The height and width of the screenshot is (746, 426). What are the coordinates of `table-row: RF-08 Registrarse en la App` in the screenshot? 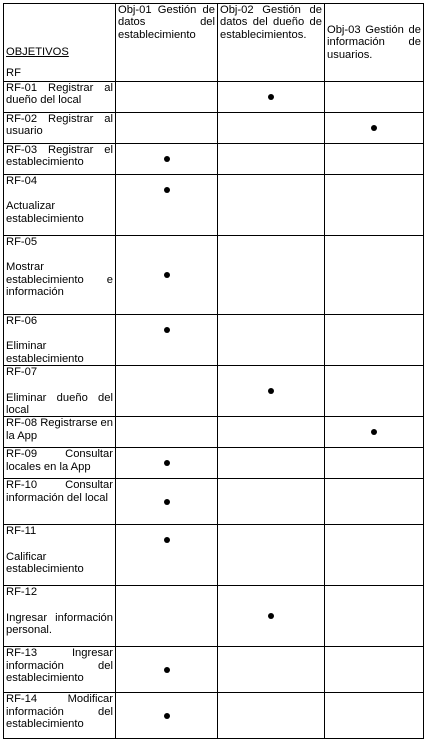 It's located at (213, 432).